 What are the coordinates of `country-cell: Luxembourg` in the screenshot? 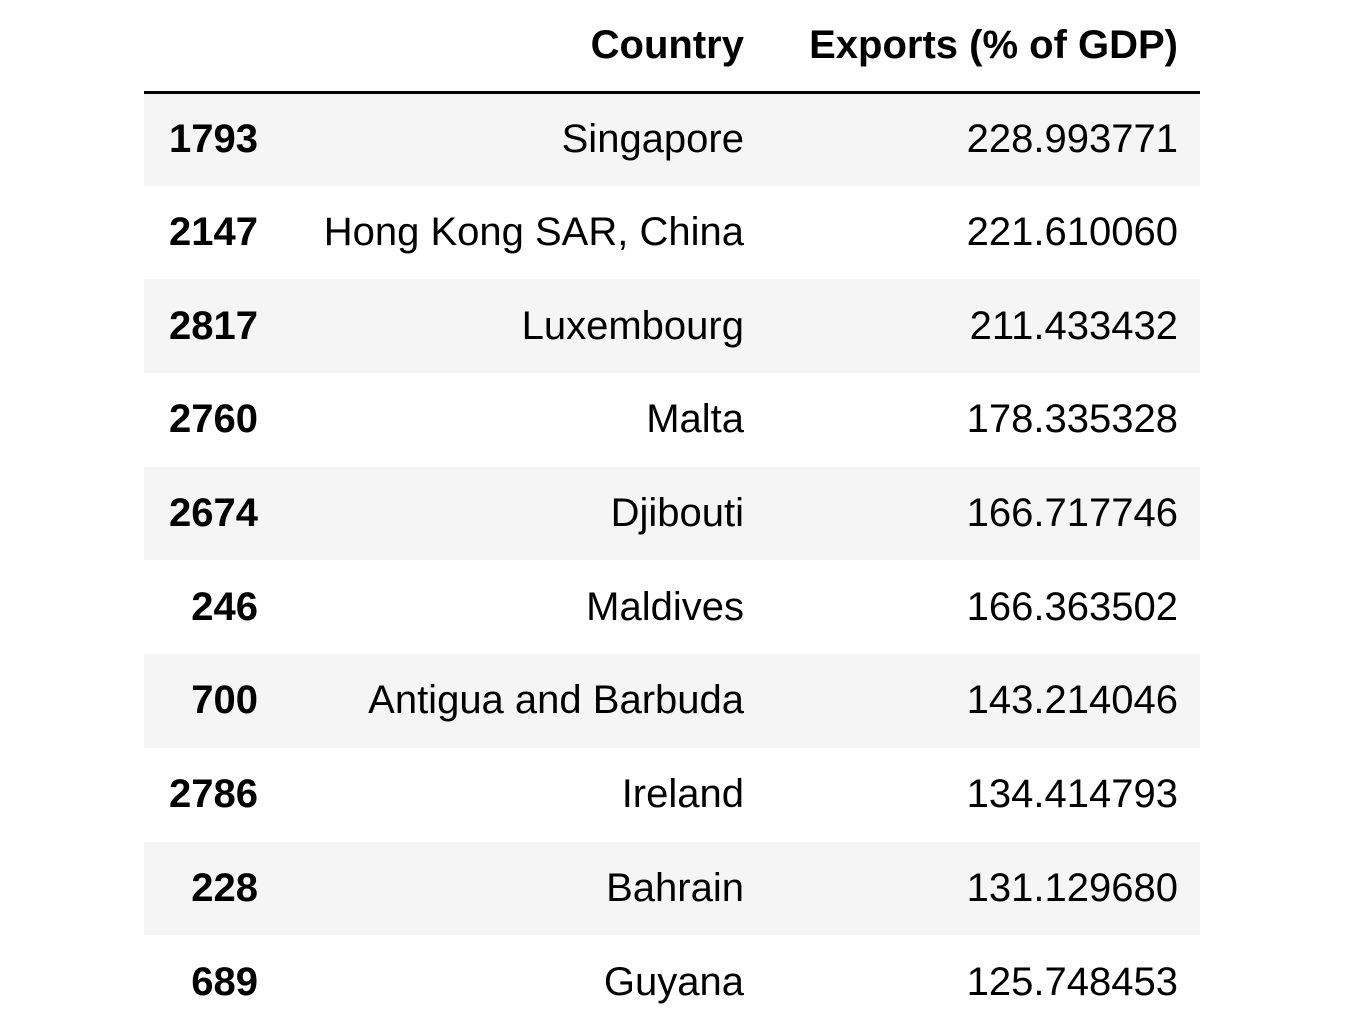 It's located at (632, 325).